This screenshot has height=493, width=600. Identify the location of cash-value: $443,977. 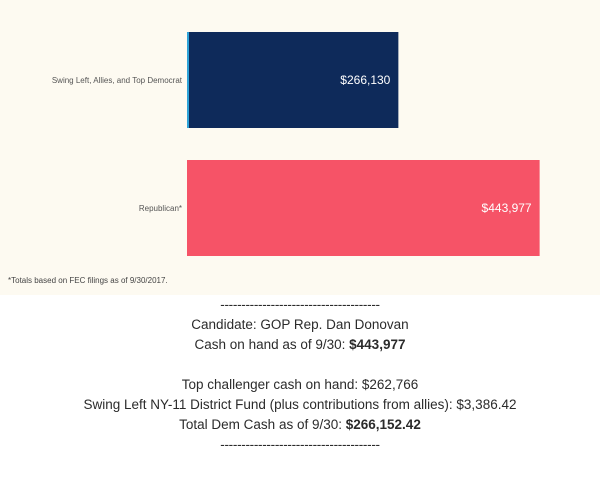
(377, 344).